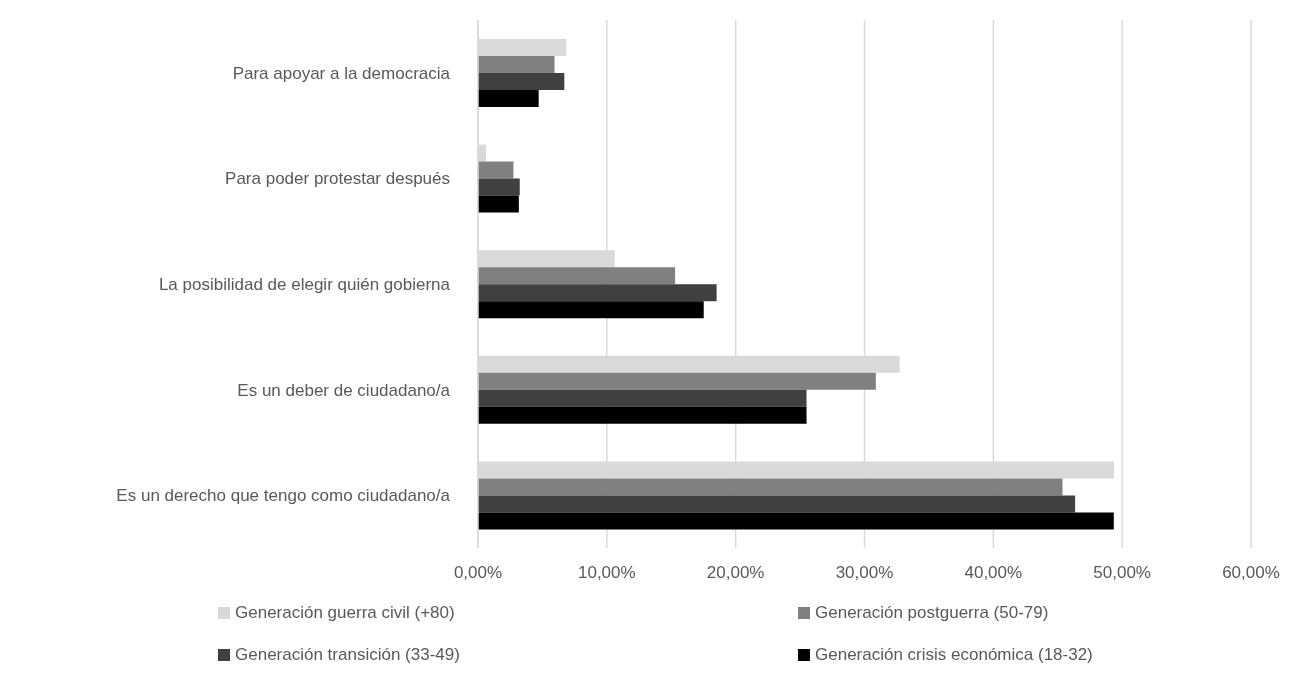 The width and height of the screenshot is (1303, 688). Describe the element at coordinates (337, 179) in the screenshot. I see `y-tick-label: Para poder protestar después` at that location.